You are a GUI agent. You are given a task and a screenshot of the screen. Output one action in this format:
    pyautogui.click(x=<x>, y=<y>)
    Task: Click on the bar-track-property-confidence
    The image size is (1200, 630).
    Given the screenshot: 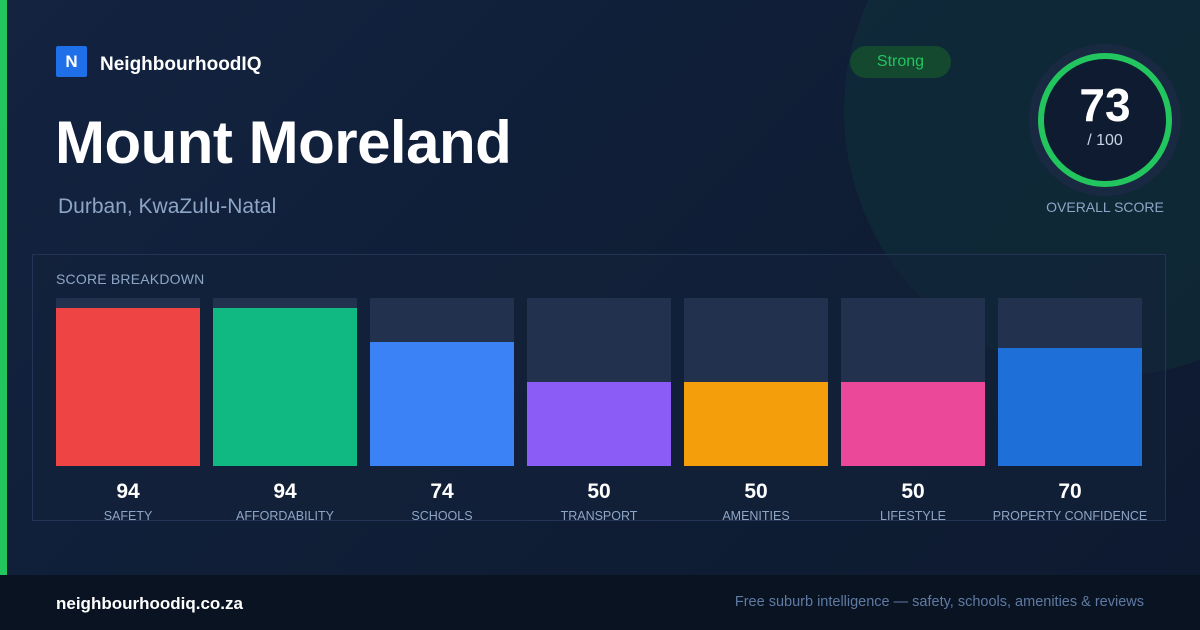 What is the action you would take?
    pyautogui.click(x=1070, y=382)
    